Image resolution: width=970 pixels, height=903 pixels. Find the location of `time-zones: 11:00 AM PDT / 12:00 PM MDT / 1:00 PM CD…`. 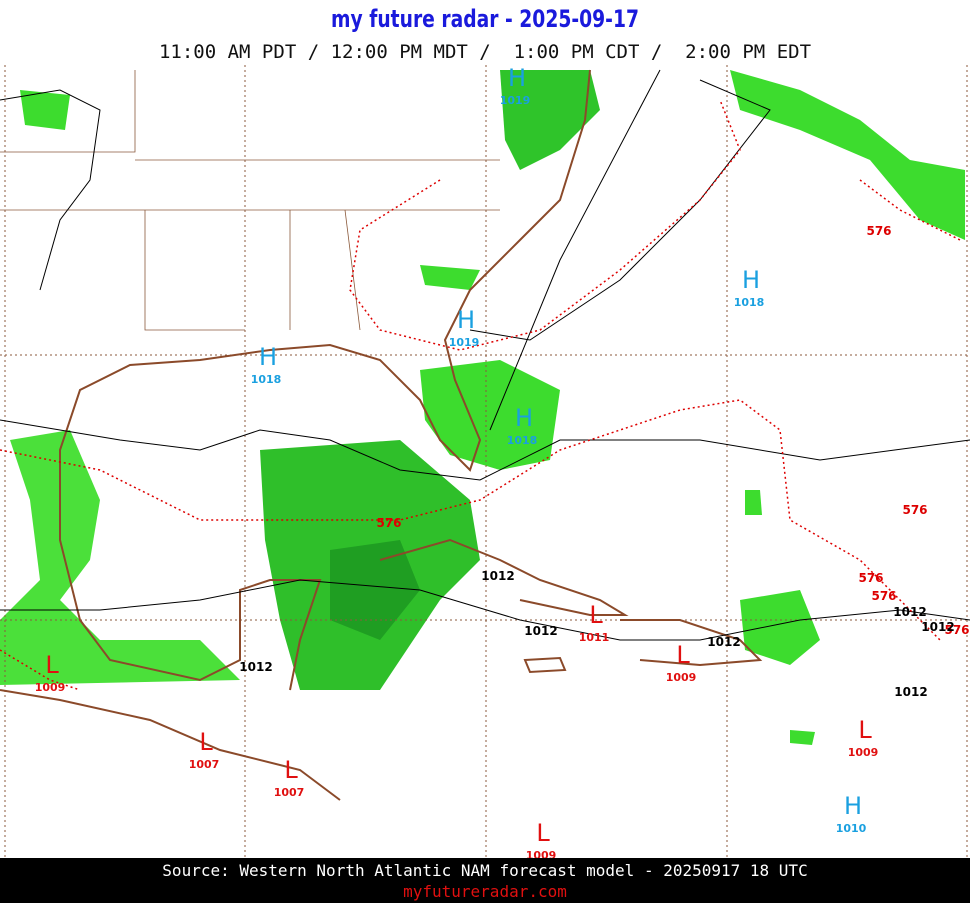

time-zones: 11:00 AM PDT / 12:00 PM MDT / 1:00 PM CD… is located at coordinates (485, 52).